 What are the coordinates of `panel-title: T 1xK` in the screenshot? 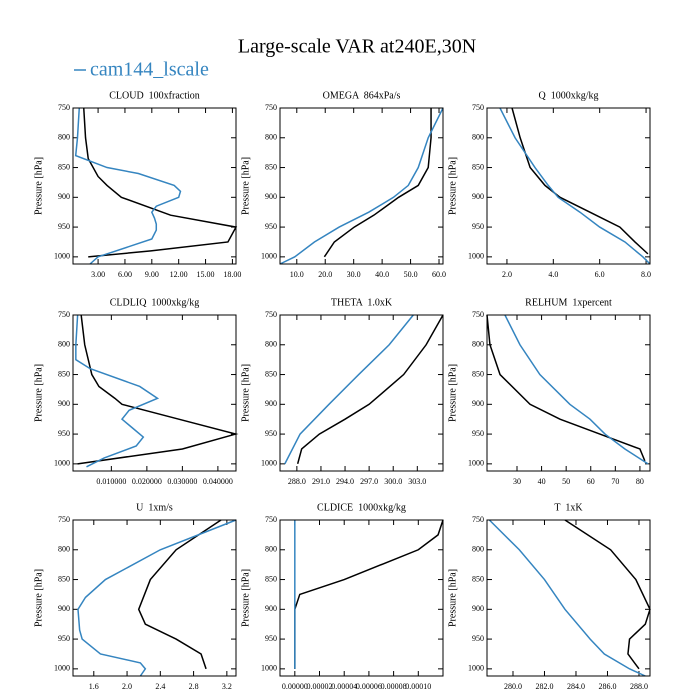 It's located at (568, 507).